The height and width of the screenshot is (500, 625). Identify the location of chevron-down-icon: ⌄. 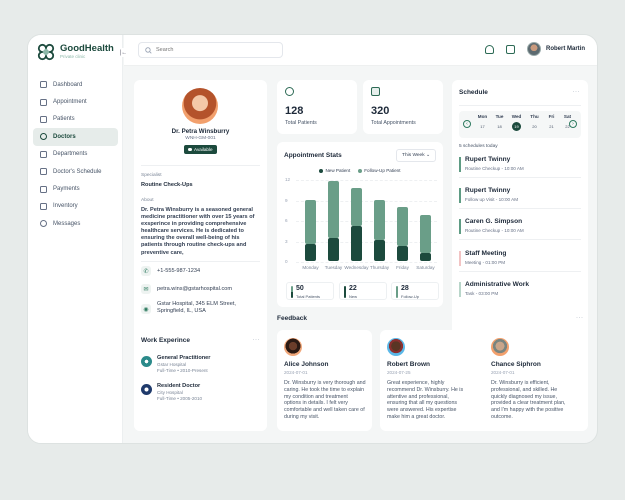
(427, 155).